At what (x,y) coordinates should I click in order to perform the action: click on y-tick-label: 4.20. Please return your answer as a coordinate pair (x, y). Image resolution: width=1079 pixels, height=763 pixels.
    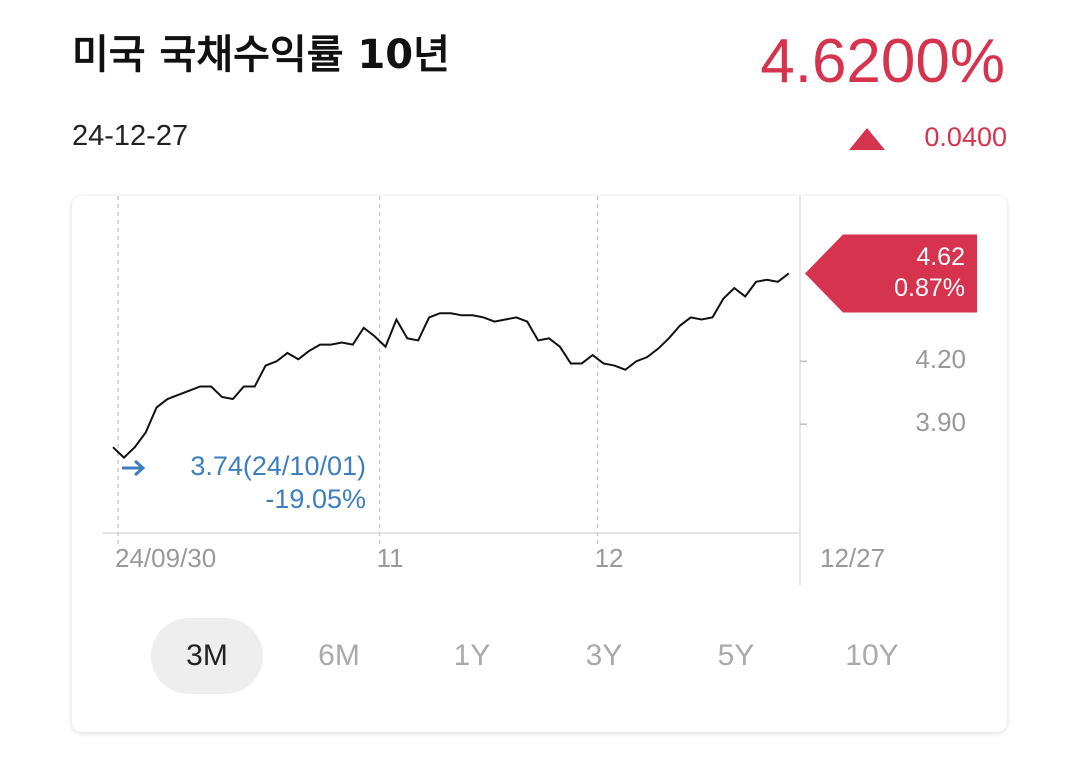
    Looking at the image, I should click on (940, 359).